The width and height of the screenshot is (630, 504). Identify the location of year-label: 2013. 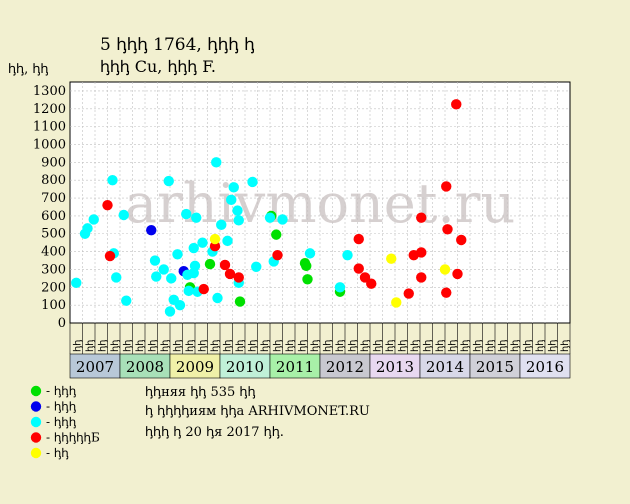
(395, 367).